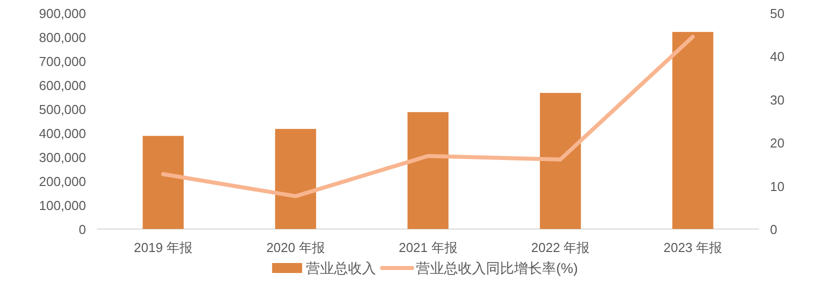  Describe the element at coordinates (62, 133) in the screenshot. I see `y-tick: 400,000` at that location.